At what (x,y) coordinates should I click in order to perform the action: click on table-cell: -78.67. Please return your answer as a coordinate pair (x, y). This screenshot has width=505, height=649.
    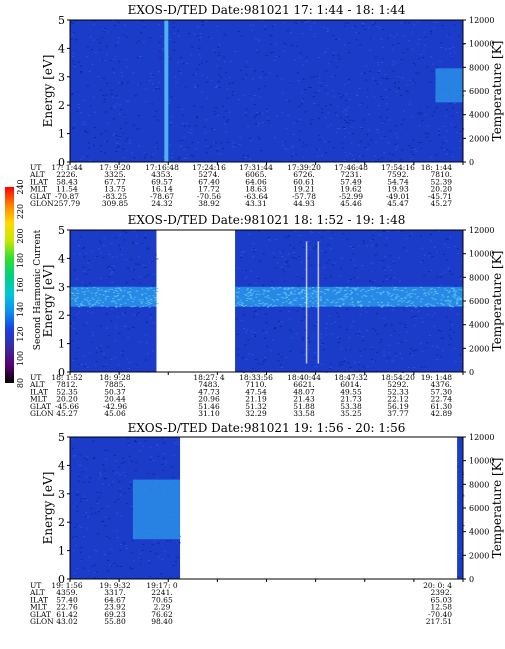
    Looking at the image, I should click on (162, 196).